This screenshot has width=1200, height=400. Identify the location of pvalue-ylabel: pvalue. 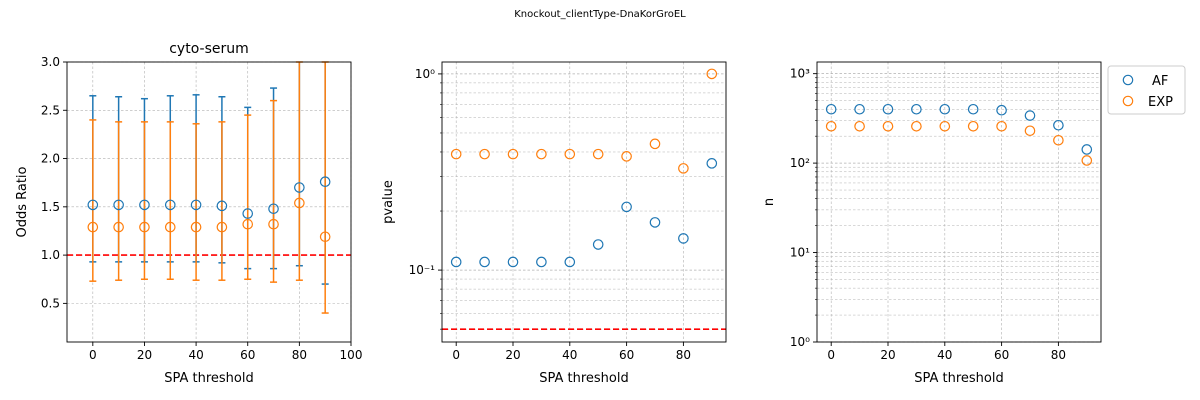
(388, 202).